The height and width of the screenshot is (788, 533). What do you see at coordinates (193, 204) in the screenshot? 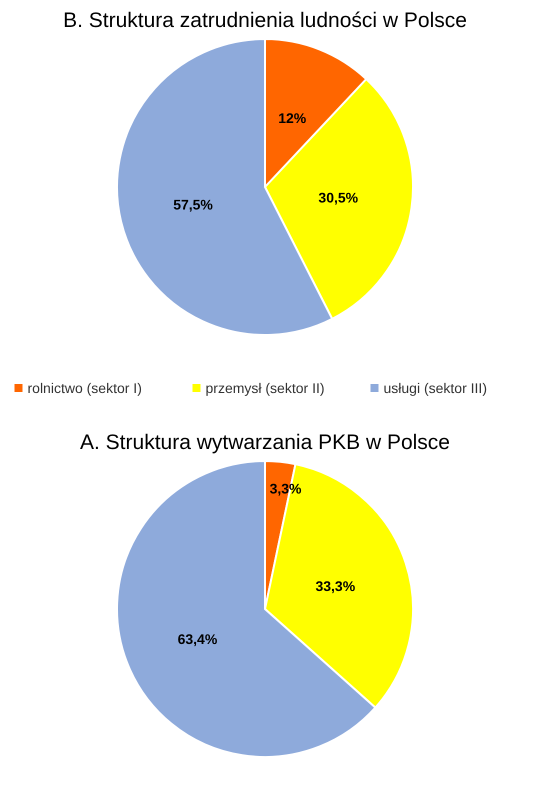
I see `data-label: 57,5%` at bounding box center [193, 204].